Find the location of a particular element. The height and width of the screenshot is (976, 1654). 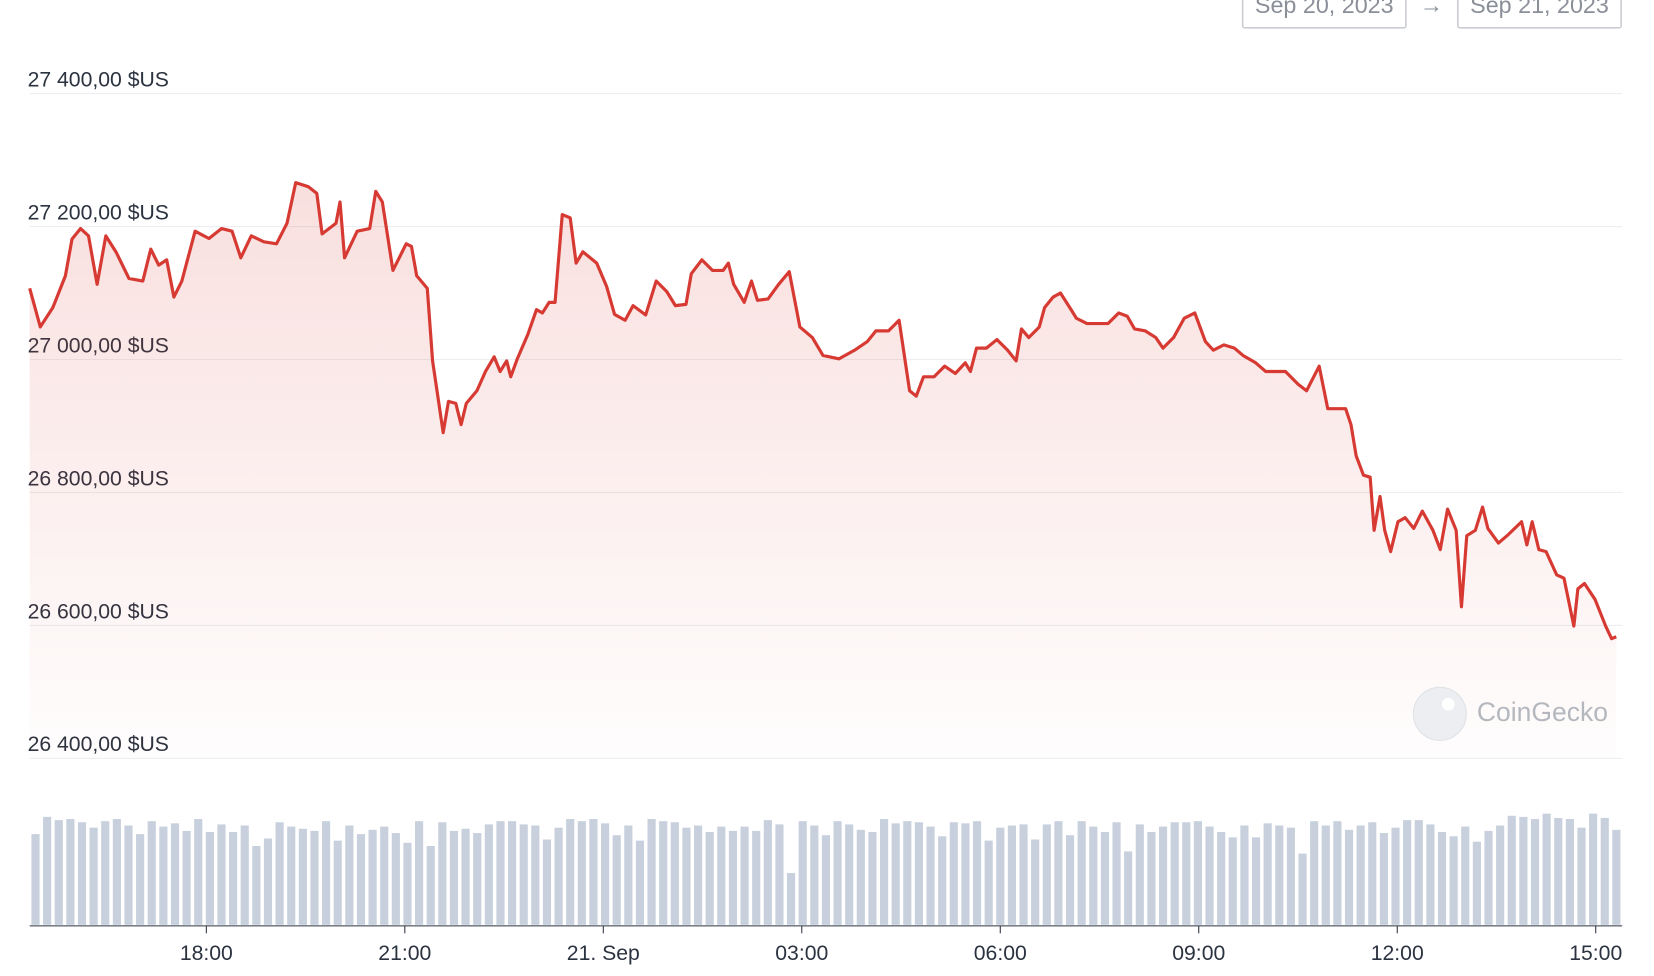

y-tick-label: 27 400,00 $US is located at coordinates (98, 79).